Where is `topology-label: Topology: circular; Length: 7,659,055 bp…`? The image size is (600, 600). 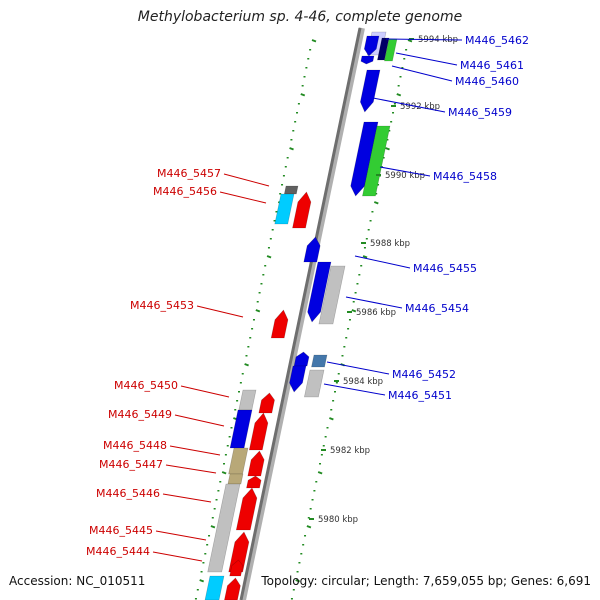
topology-label: Topology: circular; Length: 7,659,055 bp… is located at coordinates (426, 581).